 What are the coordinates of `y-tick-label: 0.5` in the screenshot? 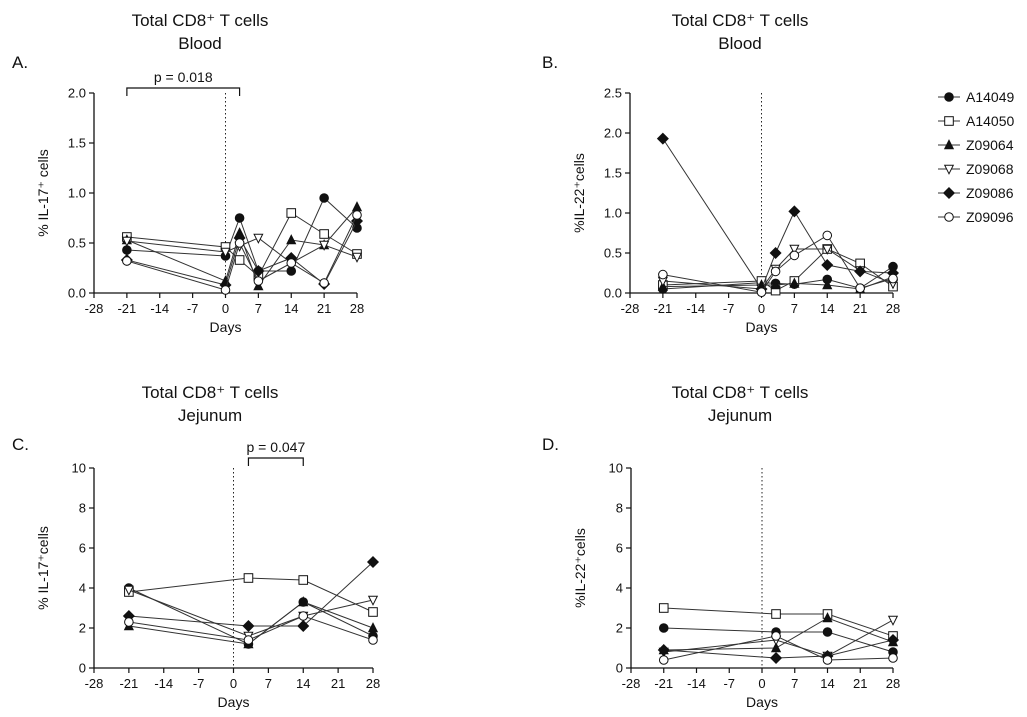 It's located at (613, 253).